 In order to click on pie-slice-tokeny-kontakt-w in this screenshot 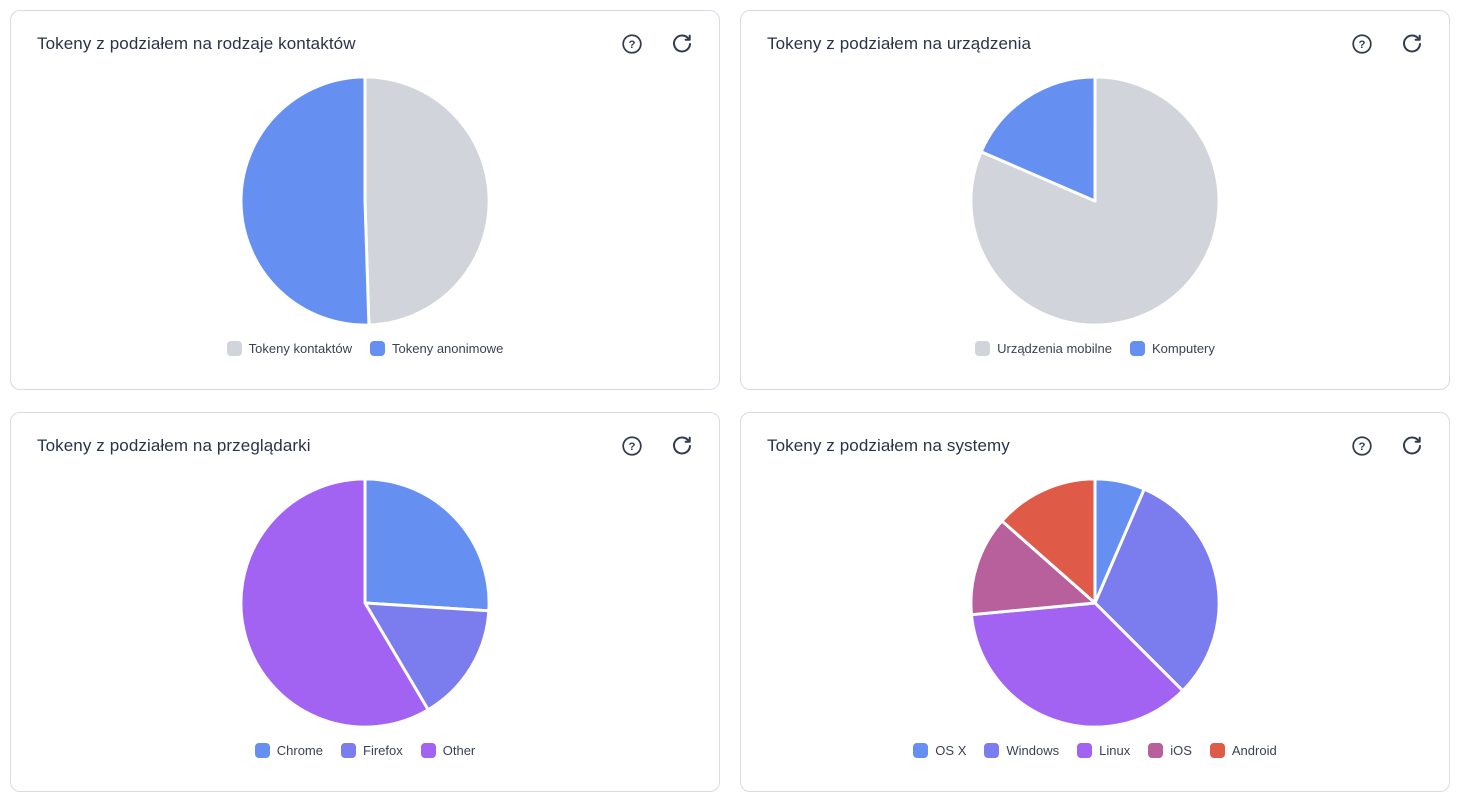, I will do `click(427, 201)`.